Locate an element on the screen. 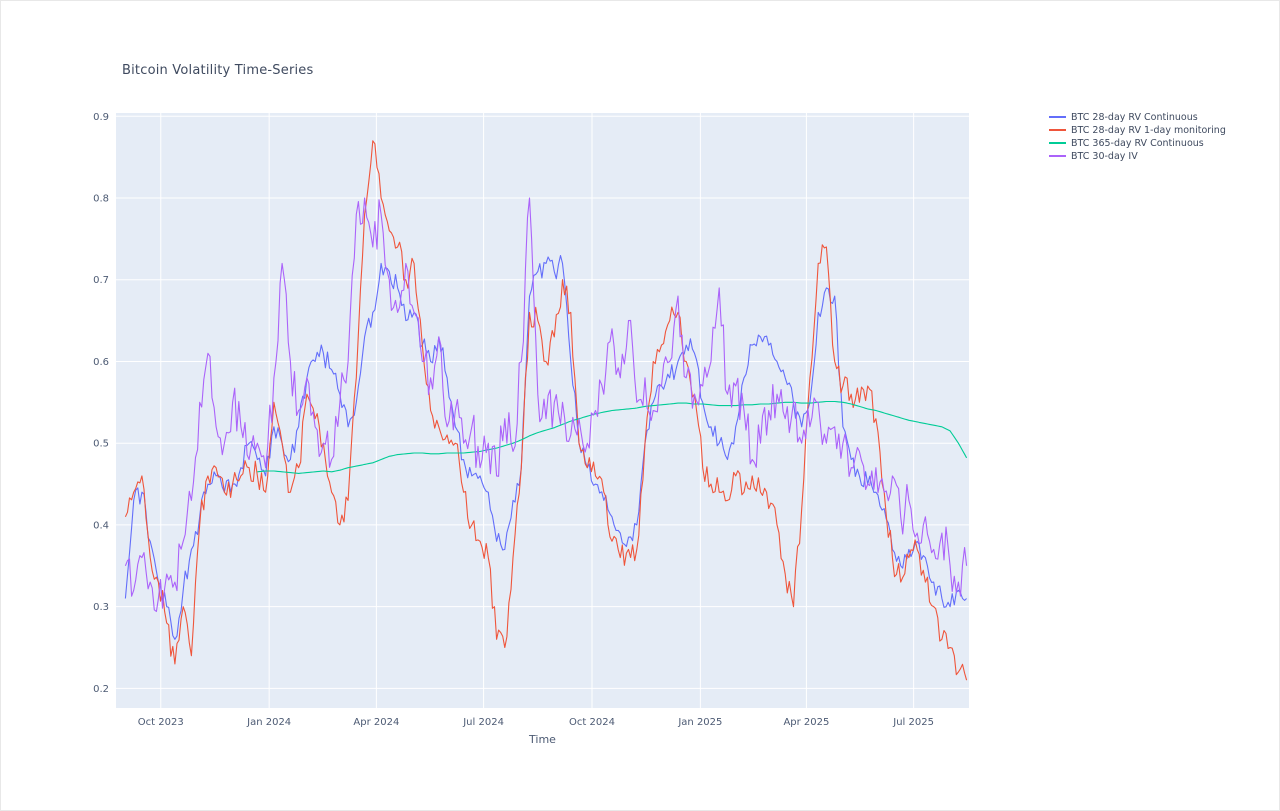  x-tick-label: Oct 2023 is located at coordinates (161, 722).